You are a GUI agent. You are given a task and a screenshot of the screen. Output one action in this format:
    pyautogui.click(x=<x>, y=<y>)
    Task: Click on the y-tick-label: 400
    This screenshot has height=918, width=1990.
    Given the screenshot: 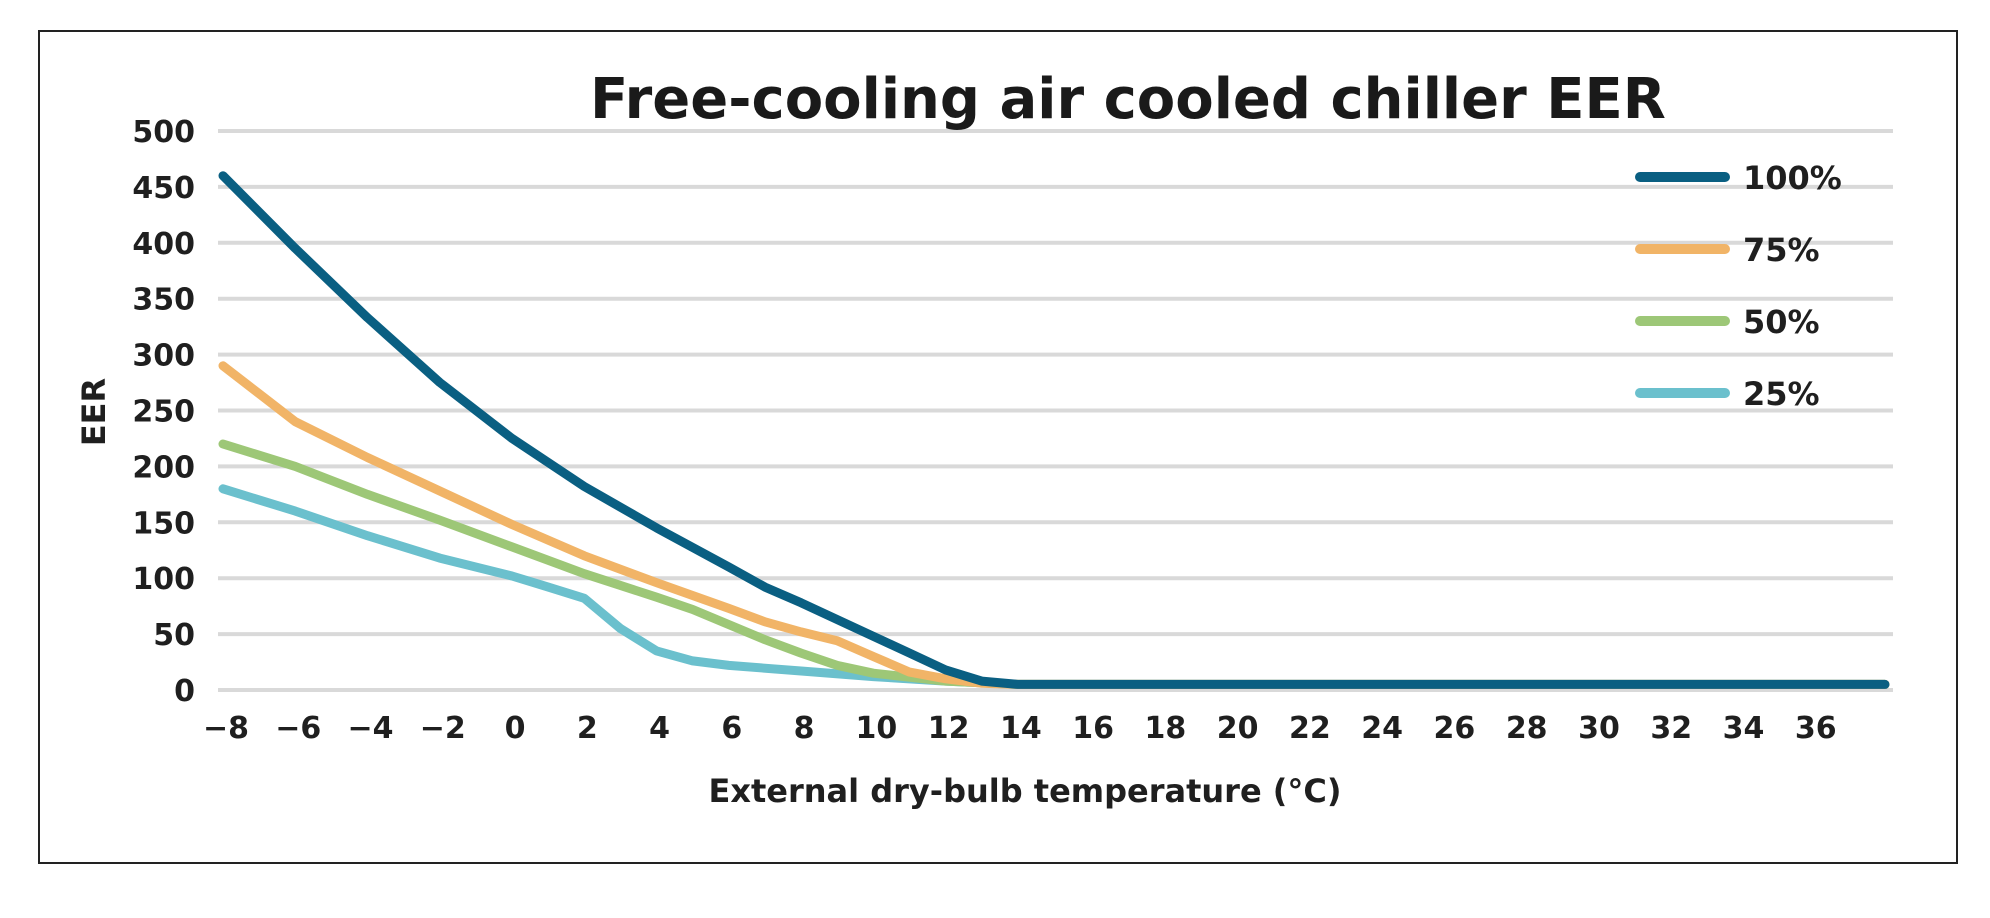 What is the action you would take?
    pyautogui.click(x=163, y=244)
    